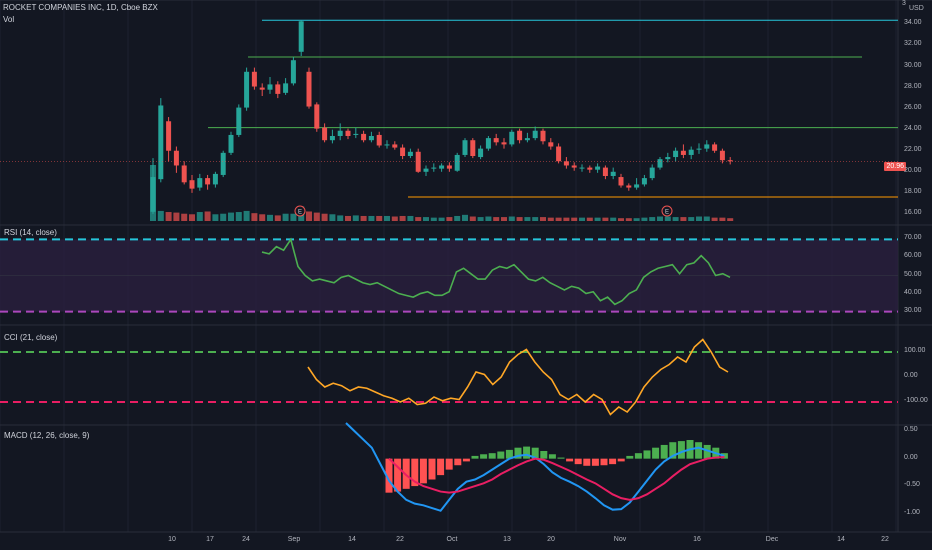 The width and height of the screenshot is (932, 550). Describe the element at coordinates (913, 310) in the screenshot. I see `rsi-tick-label: 30.00` at that location.